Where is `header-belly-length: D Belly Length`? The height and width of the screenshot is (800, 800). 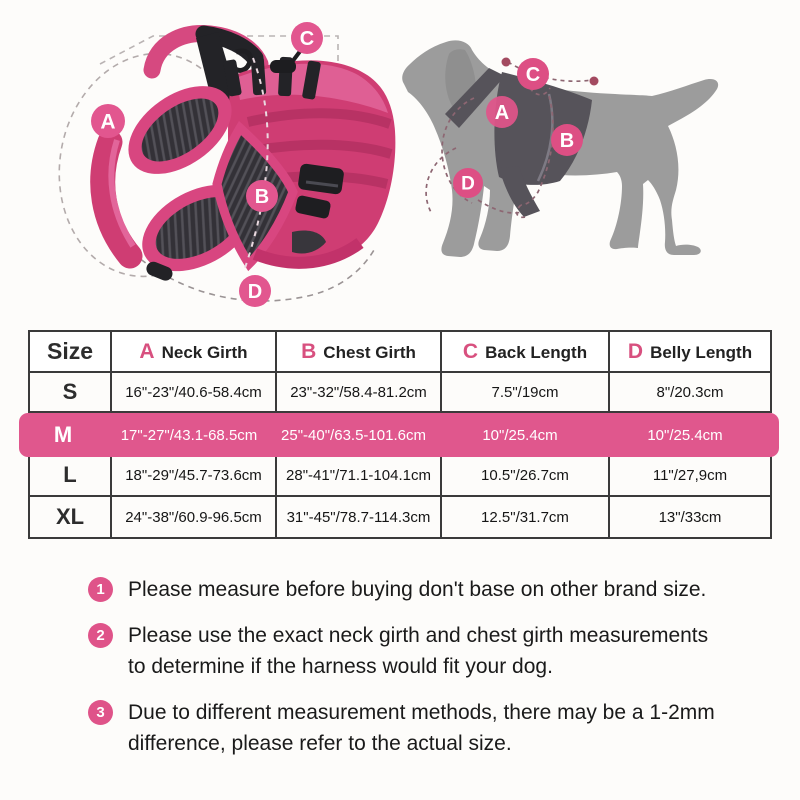
header-belly-length: D Belly Length is located at coordinates (690, 351).